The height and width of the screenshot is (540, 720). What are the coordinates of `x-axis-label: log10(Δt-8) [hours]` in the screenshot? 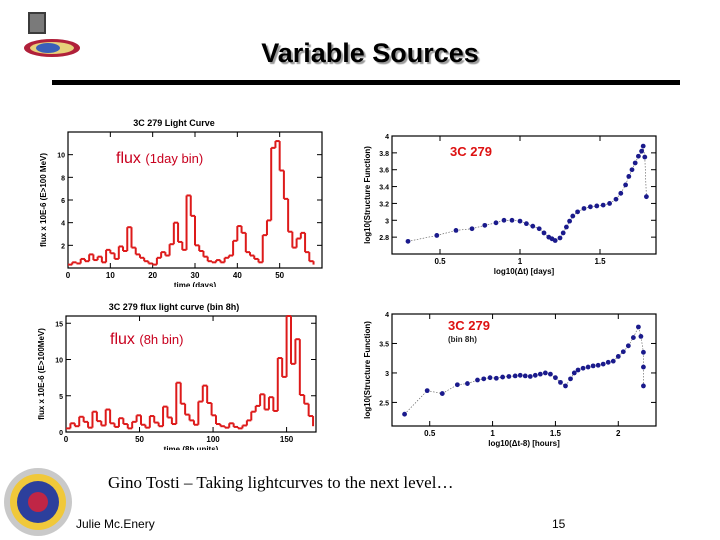 It's located at (524, 443).